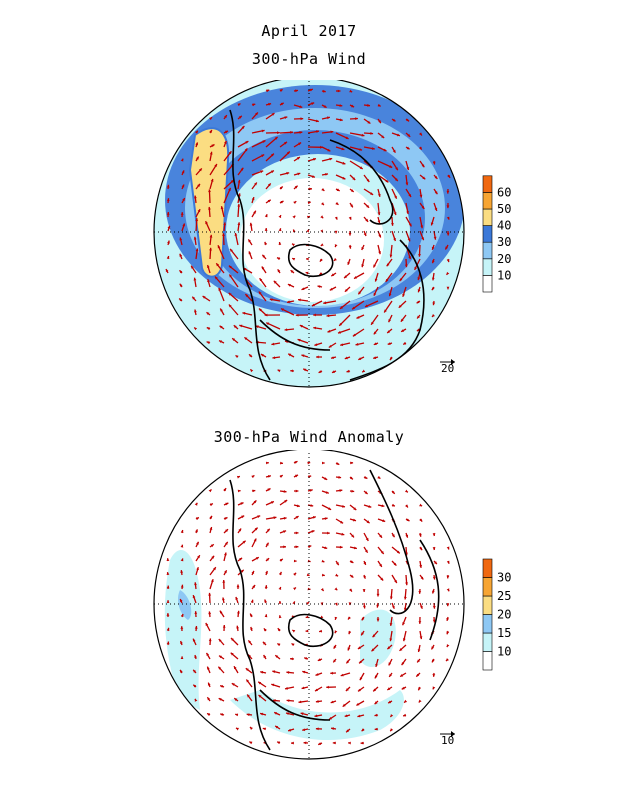 This screenshot has width=618, height=800. I want to click on colorbar-tick-label: 40, so click(504, 226).